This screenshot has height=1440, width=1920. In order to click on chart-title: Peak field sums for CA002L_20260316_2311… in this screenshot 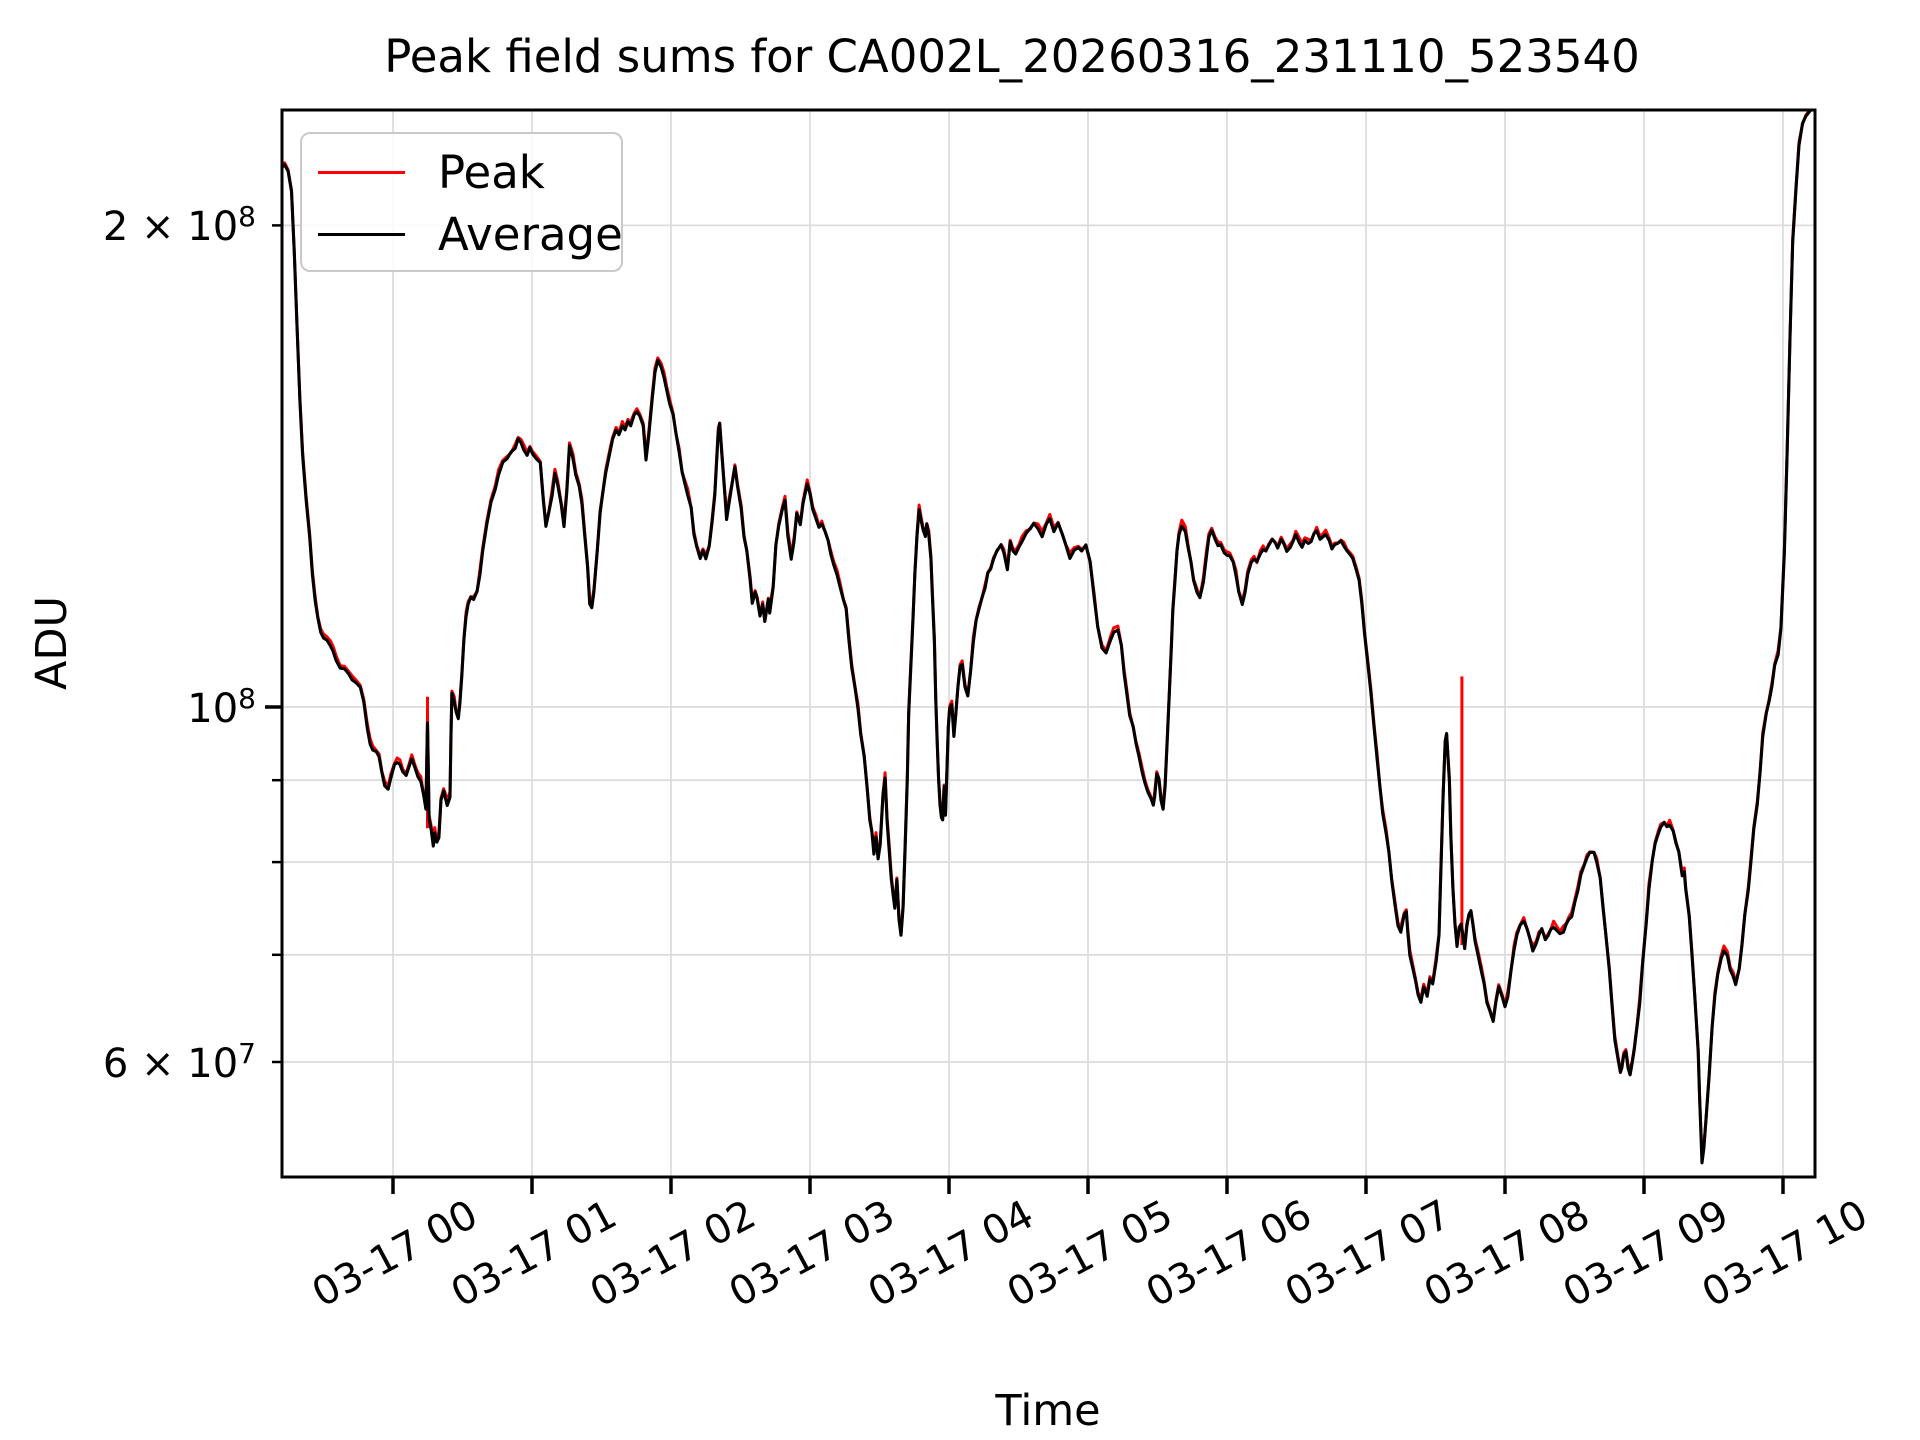, I will do `click(1012, 56)`.